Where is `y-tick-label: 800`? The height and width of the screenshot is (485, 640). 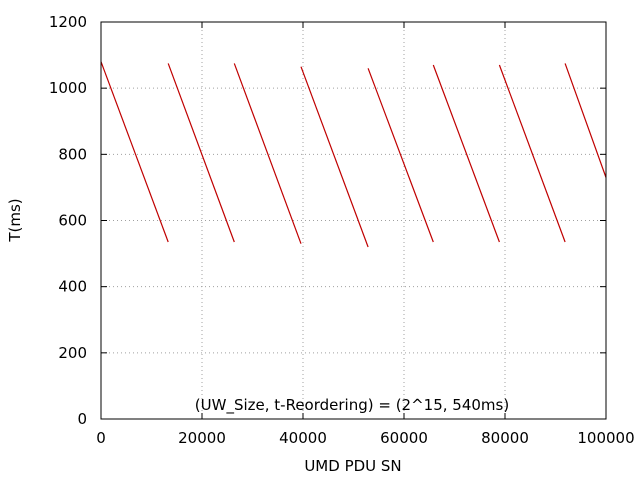 y-tick-label: 800 is located at coordinates (72, 154).